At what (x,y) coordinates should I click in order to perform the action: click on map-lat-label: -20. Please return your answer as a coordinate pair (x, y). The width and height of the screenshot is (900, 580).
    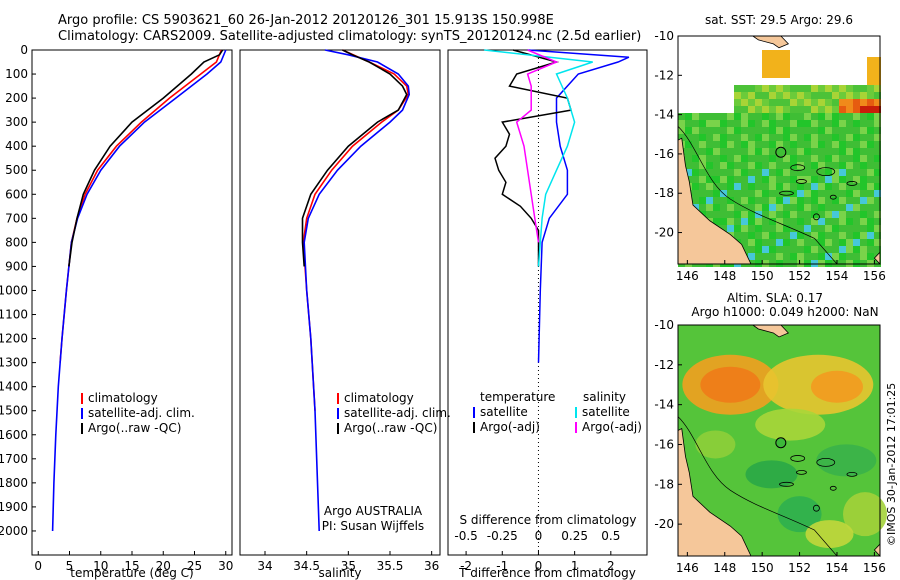
    Looking at the image, I should click on (664, 524).